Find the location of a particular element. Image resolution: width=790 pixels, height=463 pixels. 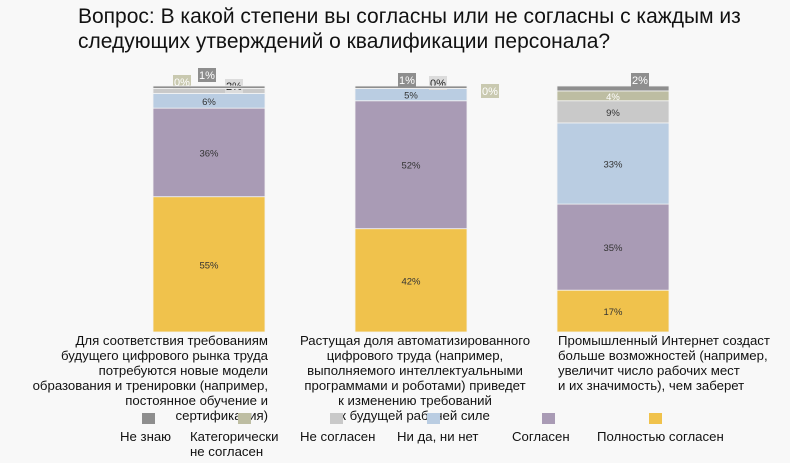

legend-label: не согласен is located at coordinates (227, 451).